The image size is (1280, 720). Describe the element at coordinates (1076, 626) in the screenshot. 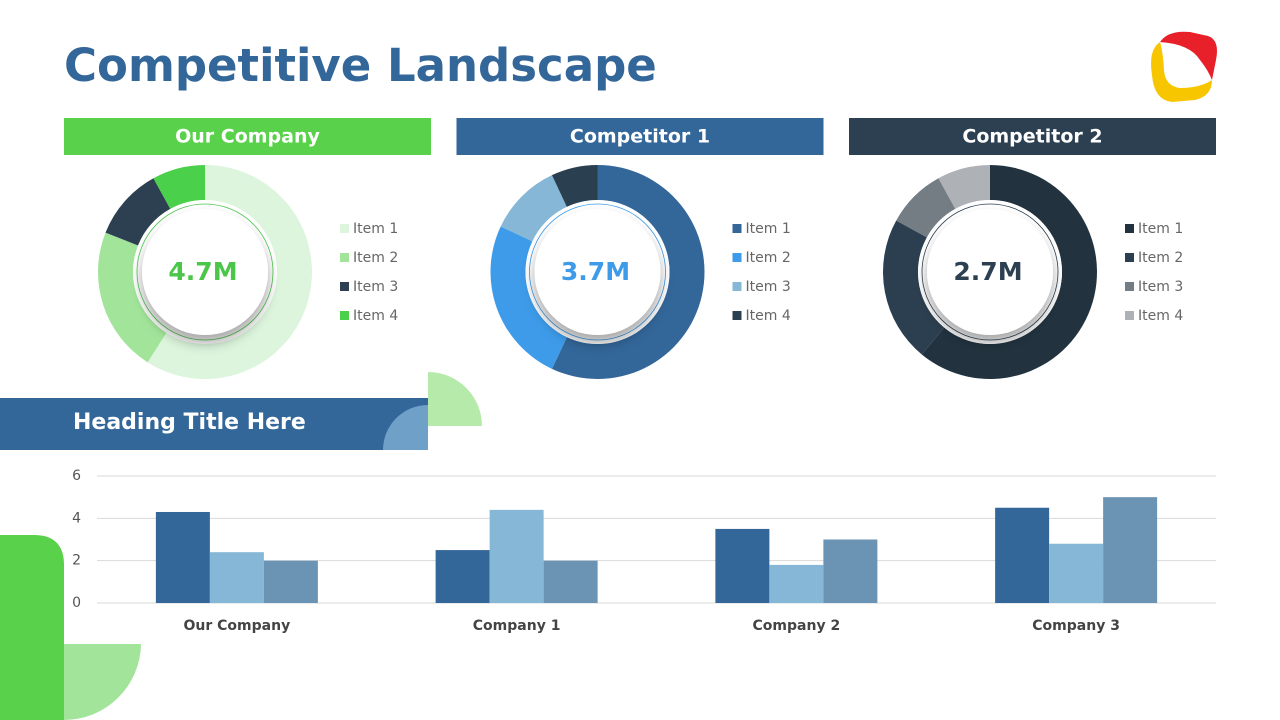

I see `x-tick-label: Company 3` at that location.